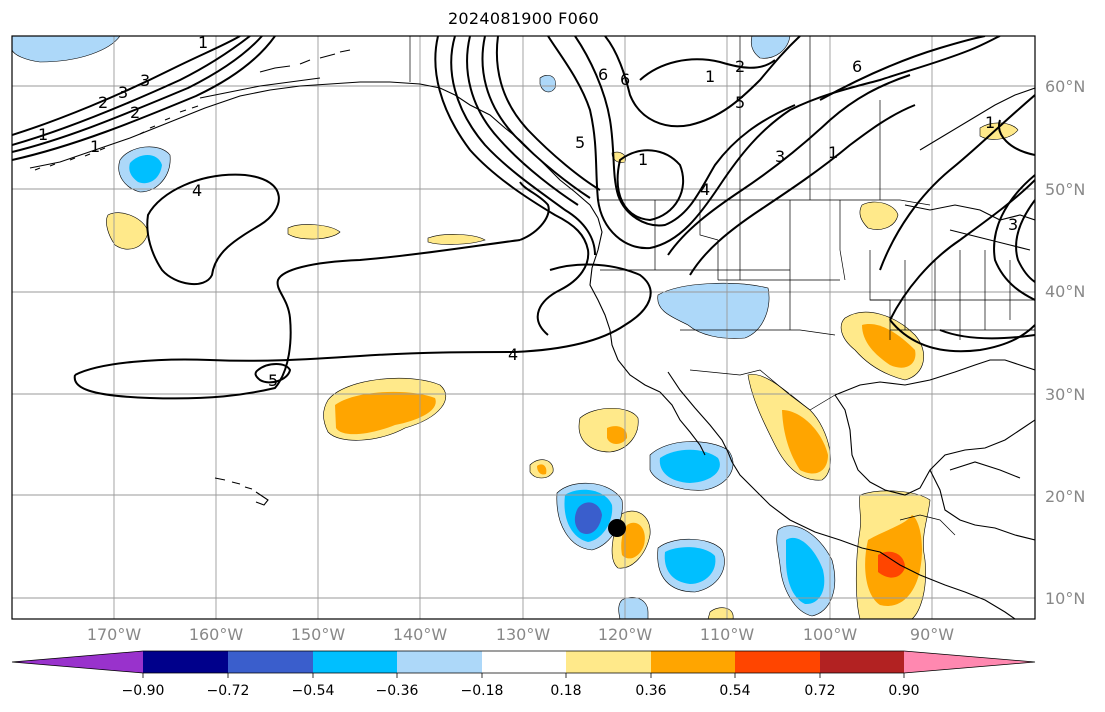 This screenshot has width=1105, height=712. What do you see at coordinates (820, 691) in the screenshot?
I see `colorbar-tick-label: 0.72` at bounding box center [820, 691].